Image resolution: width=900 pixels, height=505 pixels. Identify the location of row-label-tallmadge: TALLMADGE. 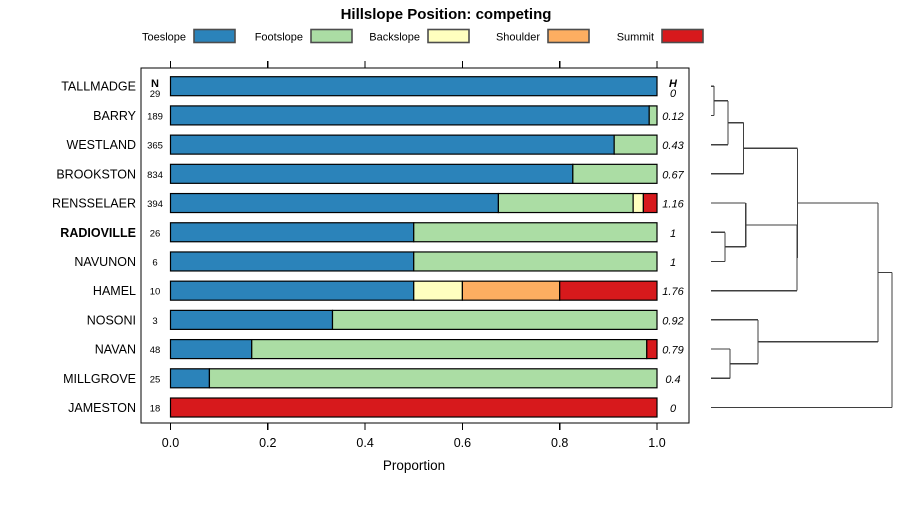
(98, 87).